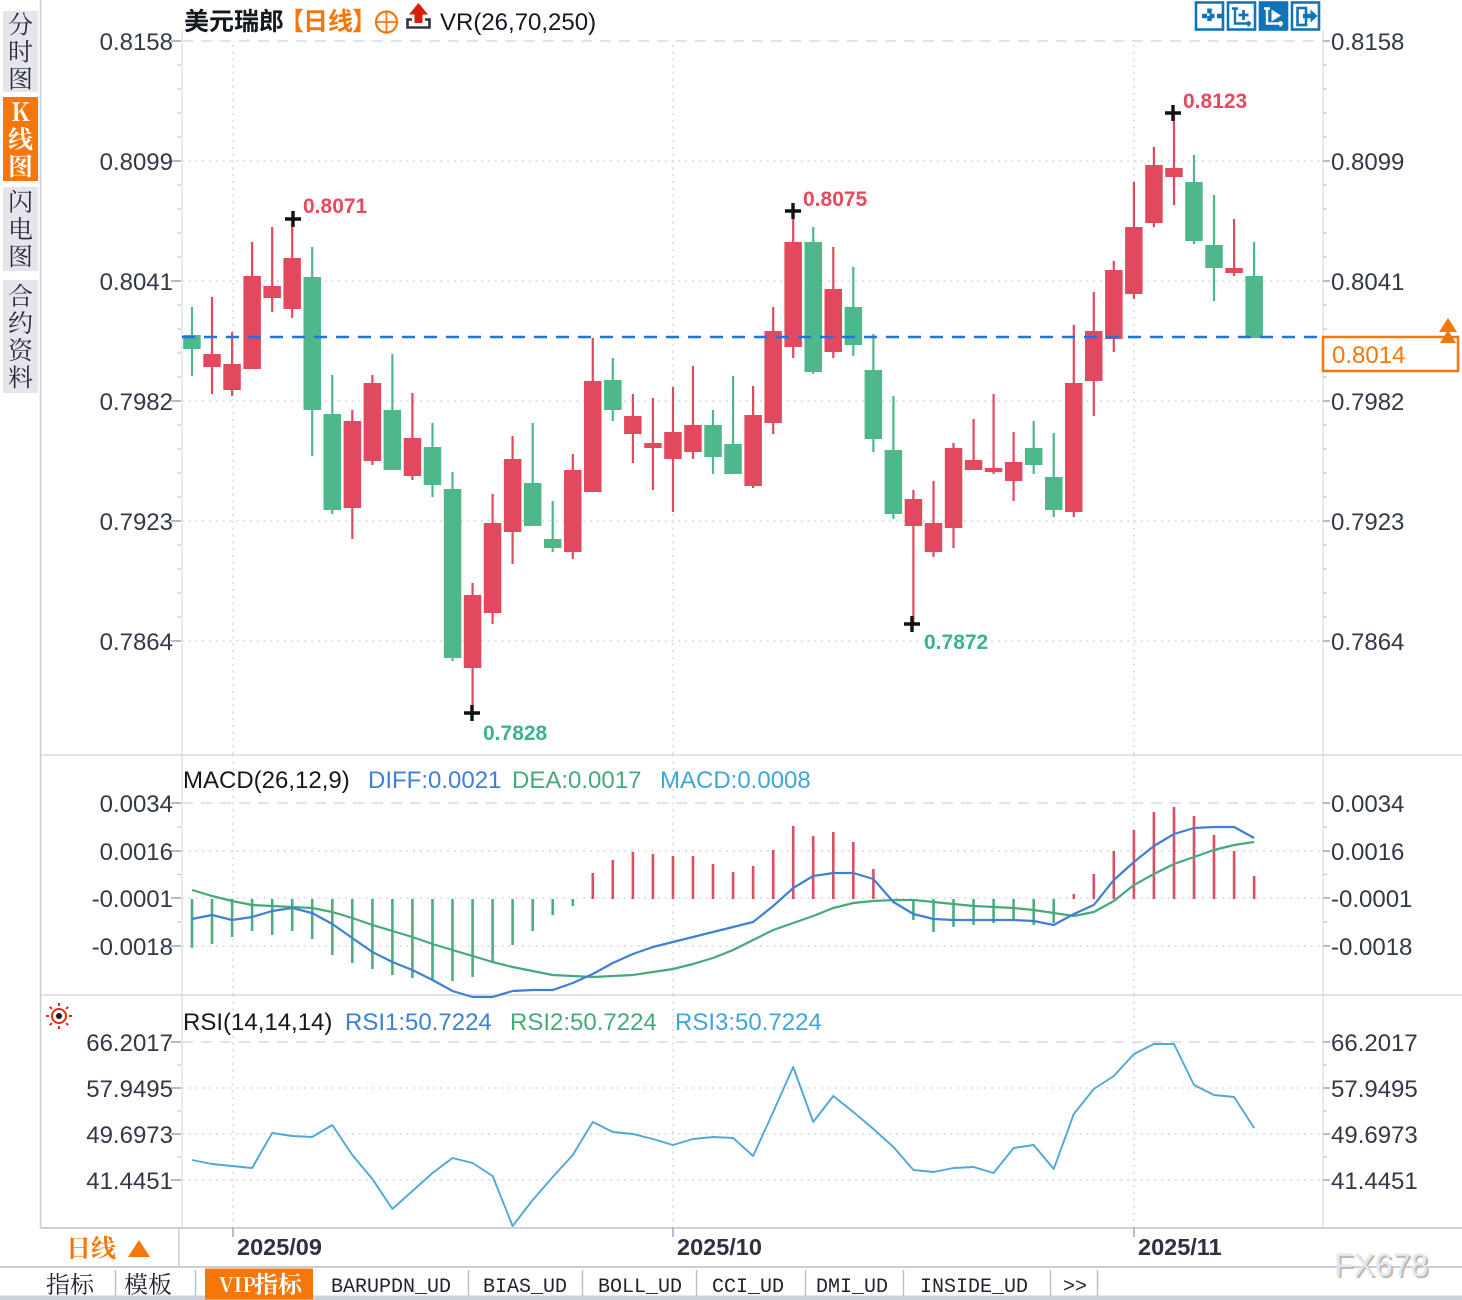 Image resolution: width=1462 pixels, height=1300 pixels. I want to click on svg-text: INSIDE_UD, so click(974, 1287).